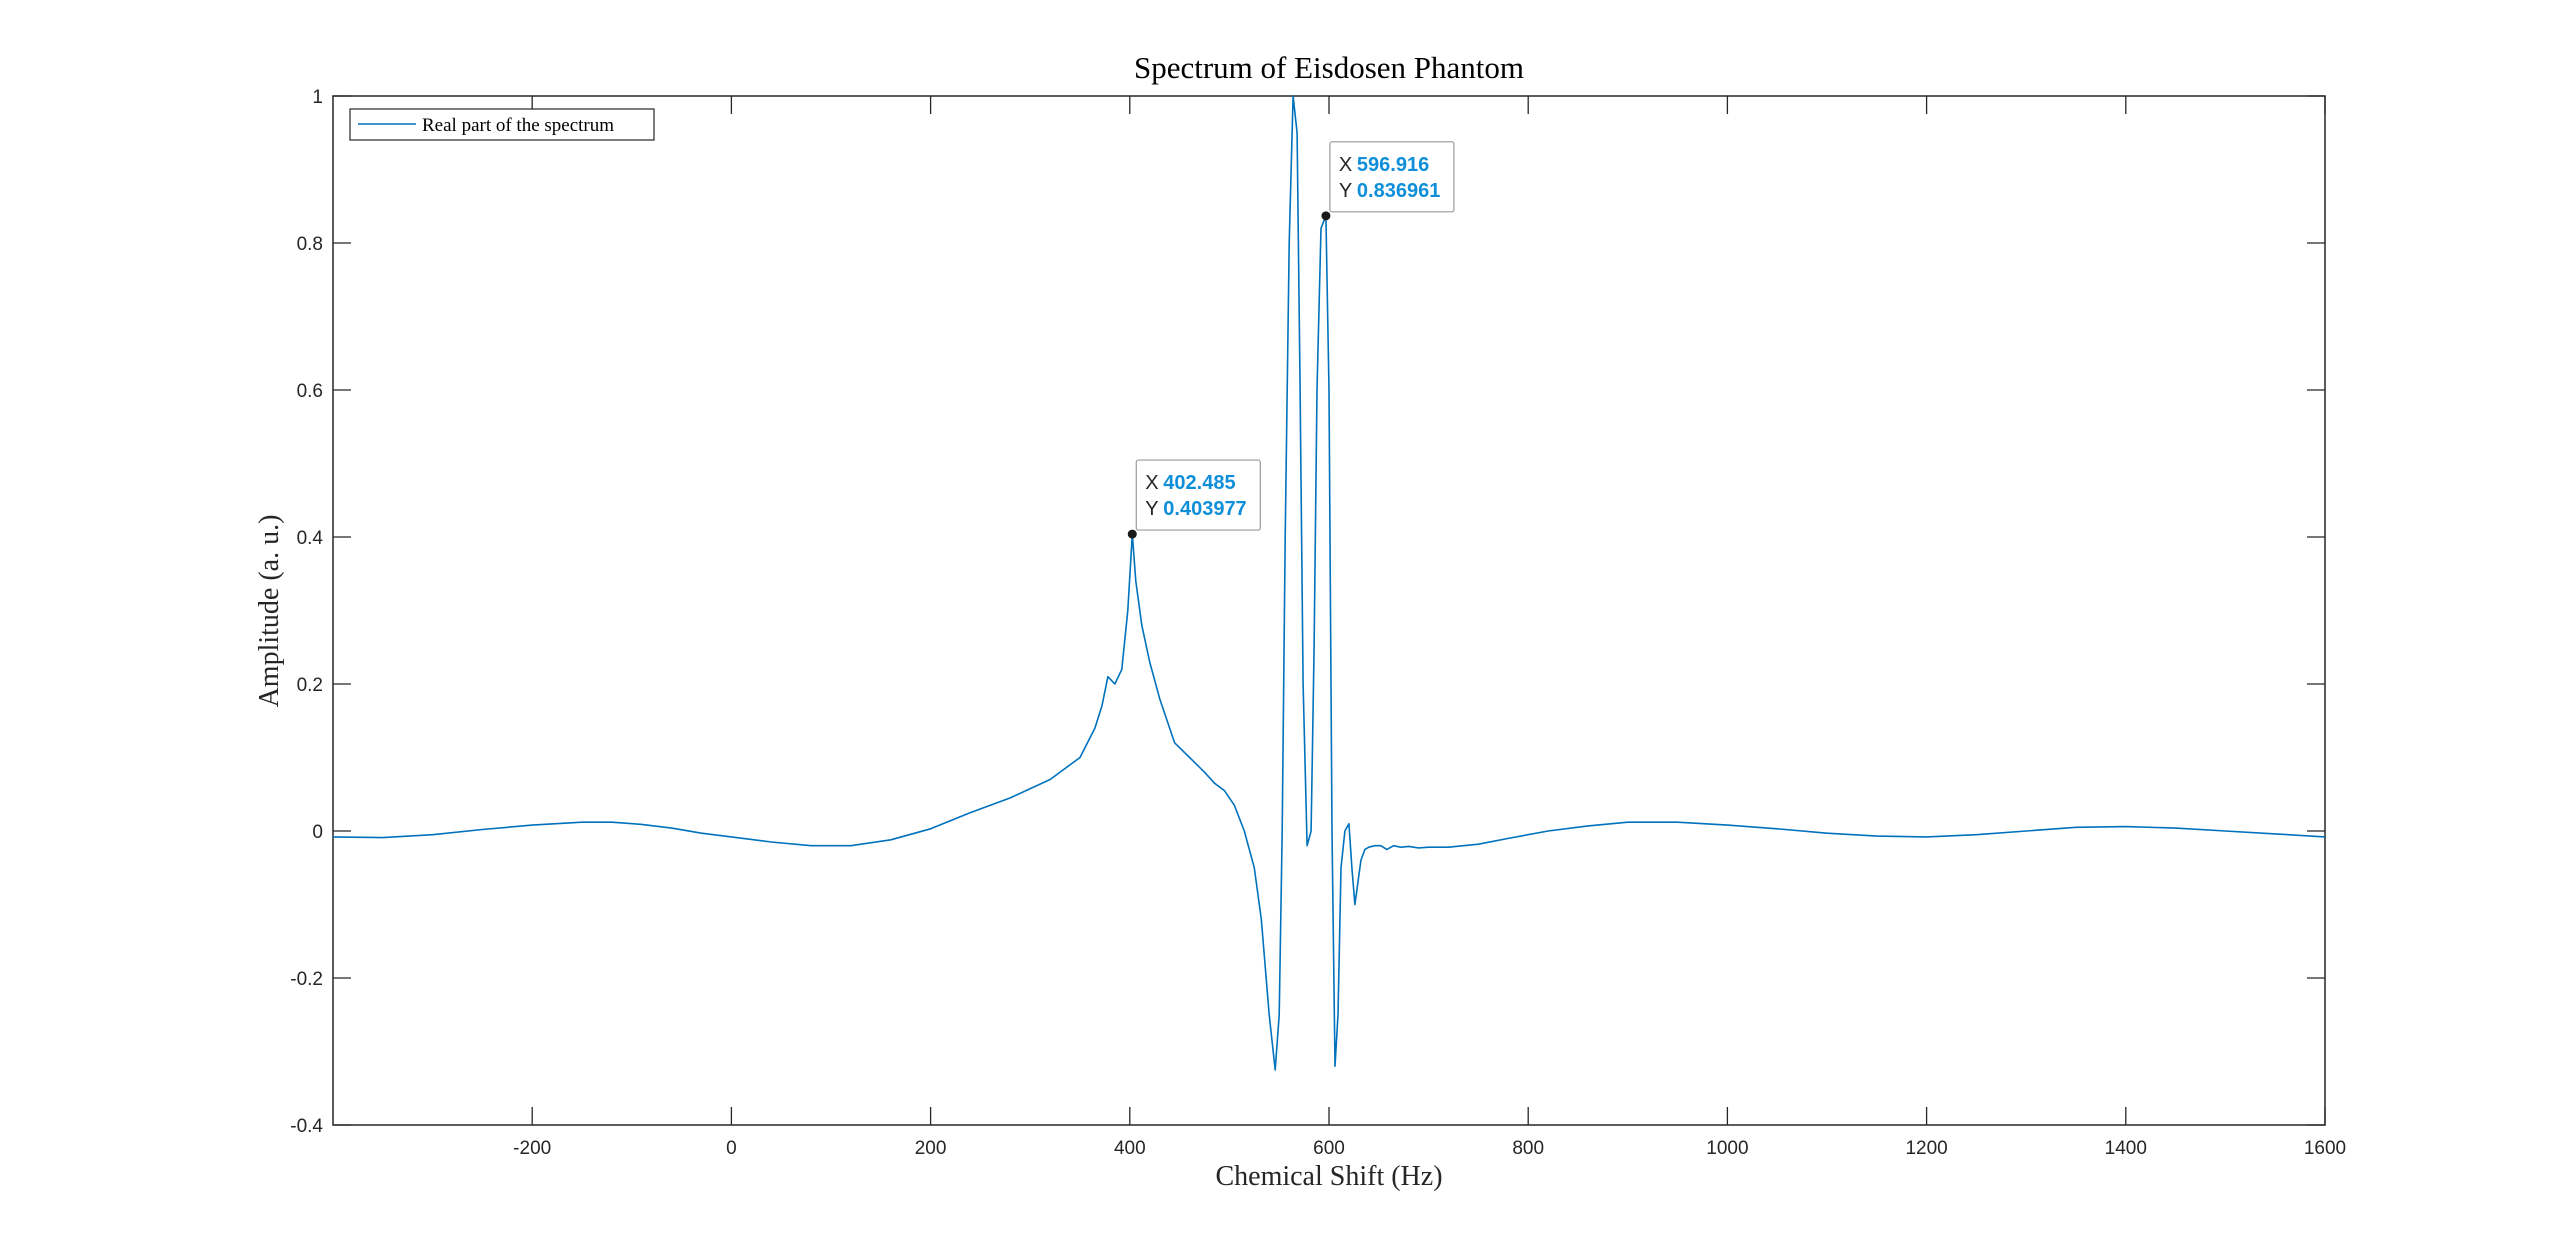 The image size is (2560, 1259). I want to click on chart-title: Spectrum of Eisdosen Phantom, so click(1329, 67).